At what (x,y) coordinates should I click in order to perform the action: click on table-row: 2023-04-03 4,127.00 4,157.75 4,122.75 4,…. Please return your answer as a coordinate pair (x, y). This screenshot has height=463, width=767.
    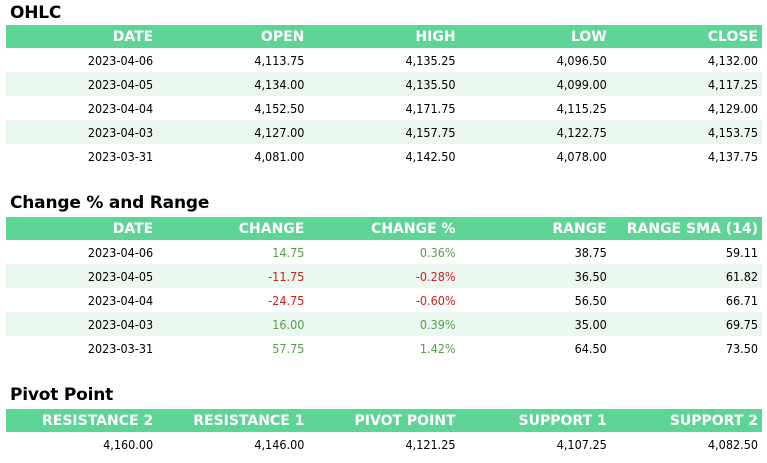
    Looking at the image, I should click on (384, 132).